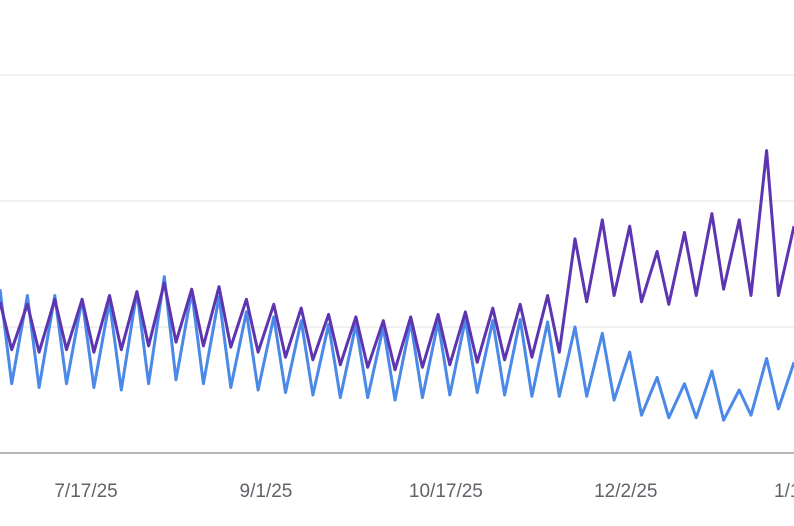  I want to click on x-tick-label: 9/1/25, so click(266, 491).